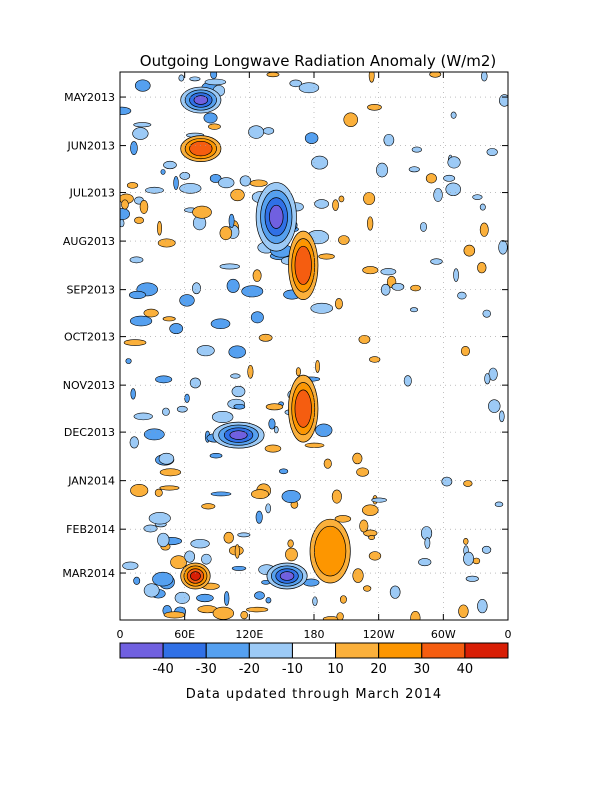 The height and width of the screenshot is (800, 600). I want to click on x-tick-label: 120W, so click(379, 634).